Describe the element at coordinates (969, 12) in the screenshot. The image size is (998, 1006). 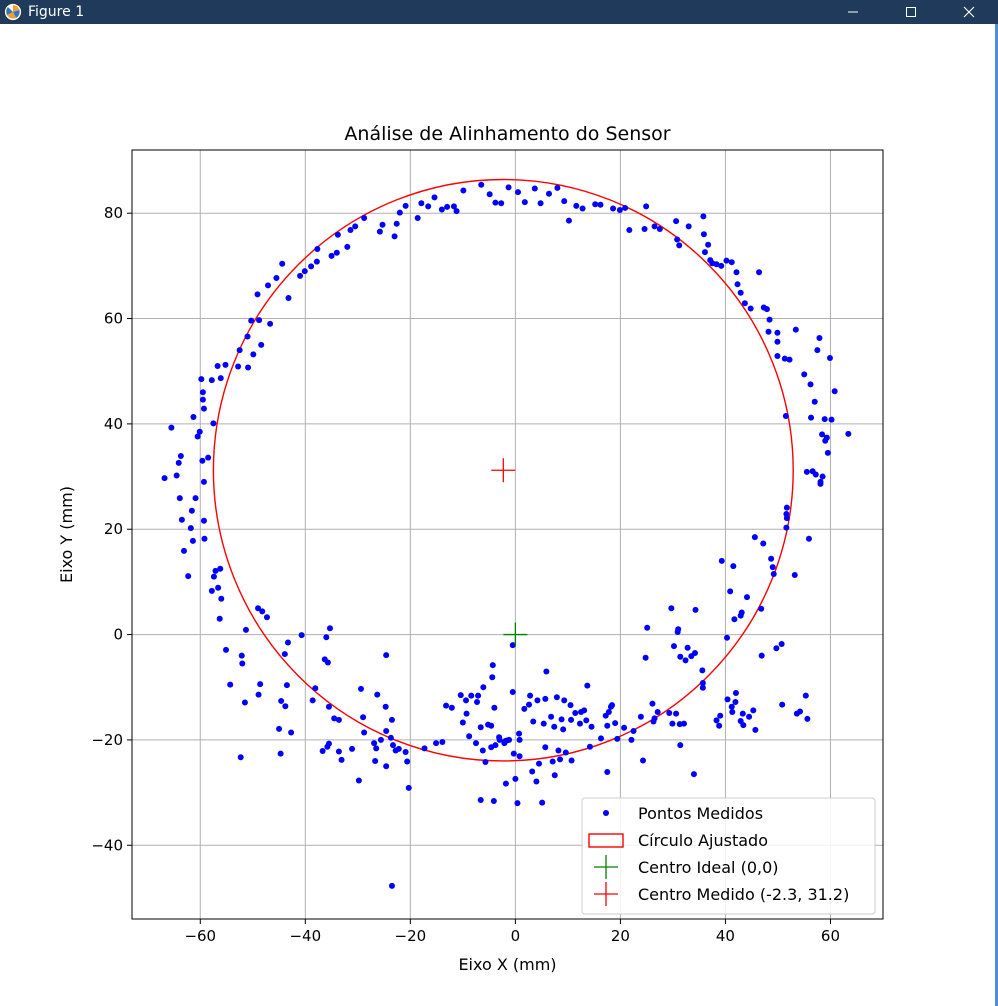
I see `close-button` at that location.